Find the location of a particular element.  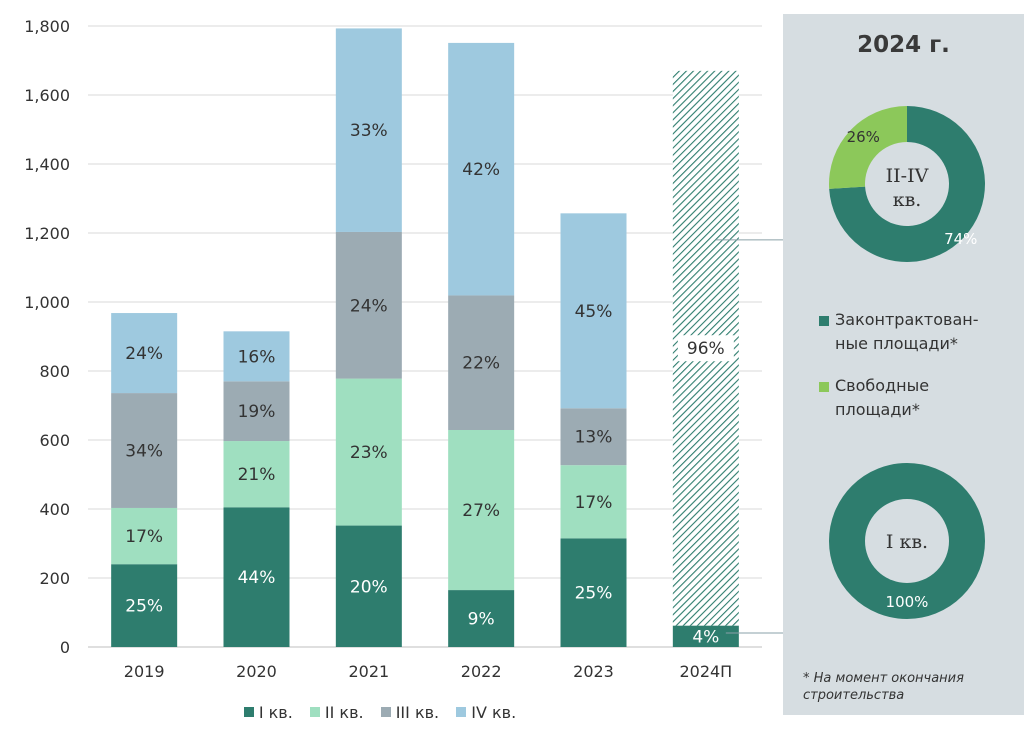

legend-label-q2: II кв. is located at coordinates (344, 712).